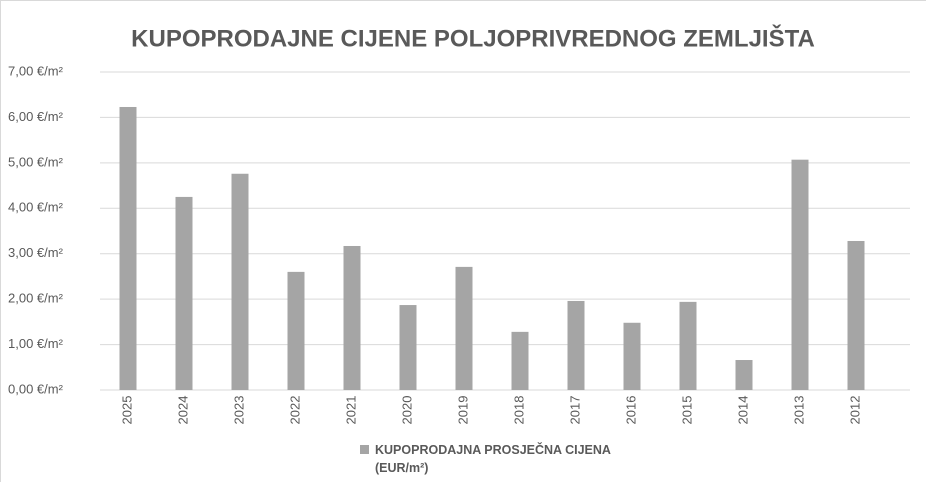  What do you see at coordinates (36, 70) in the screenshot?
I see `y-tick-label: 7,00 €/m²` at bounding box center [36, 70].